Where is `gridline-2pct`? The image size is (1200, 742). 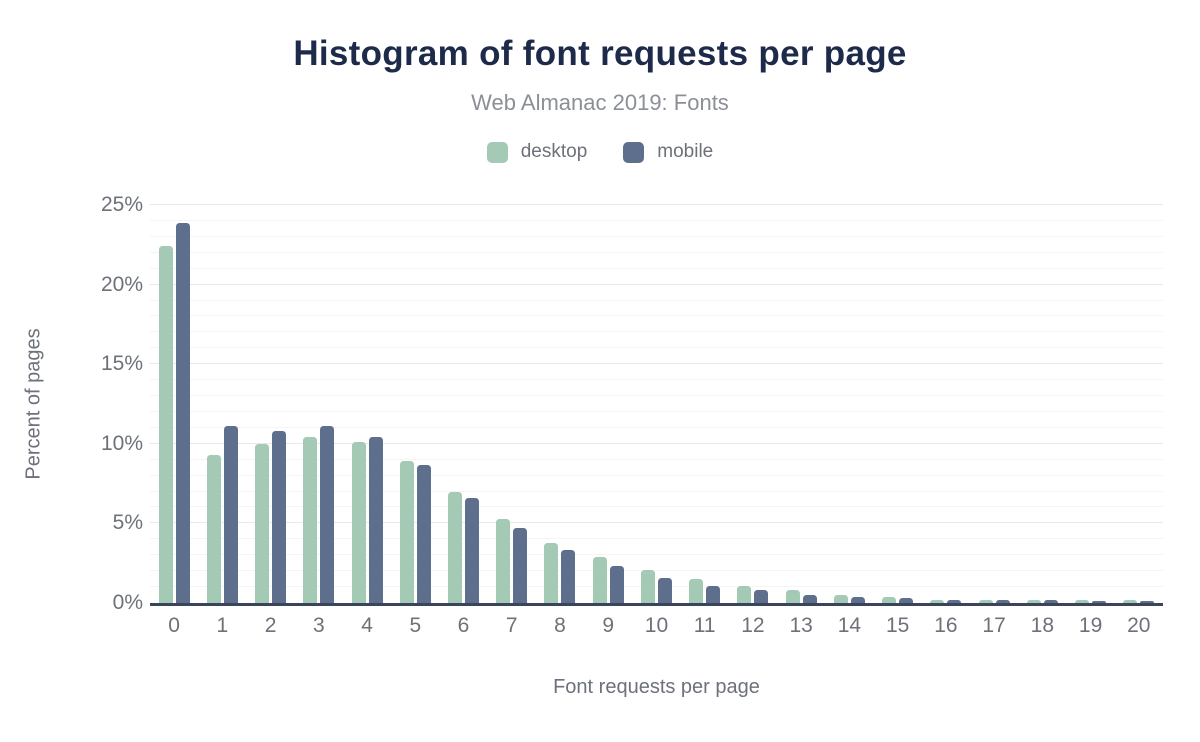 gridline-2pct is located at coordinates (656, 571).